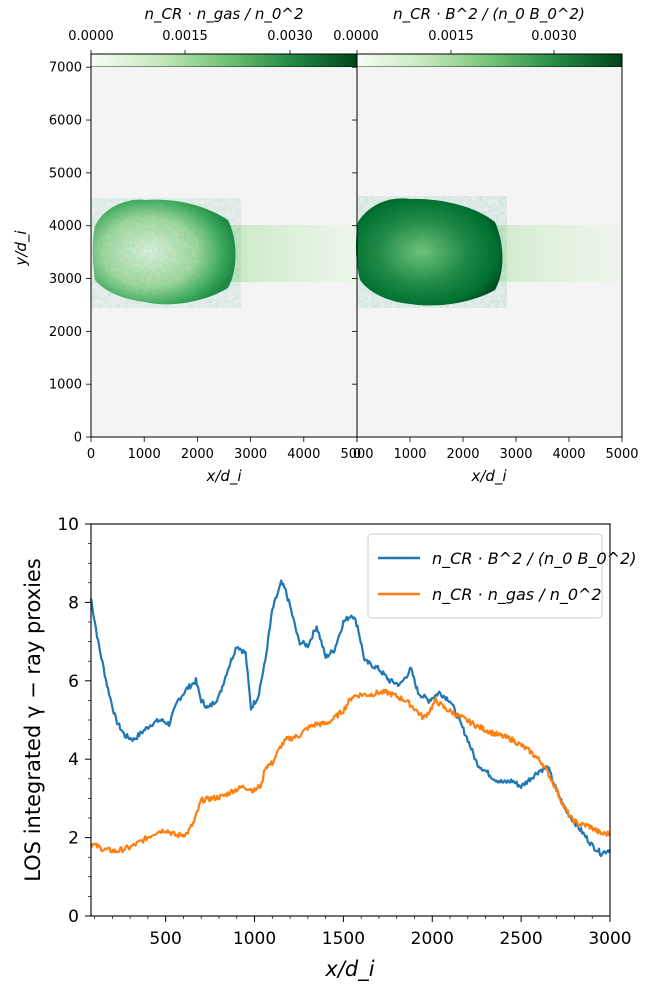 This screenshot has width=670, height=985. What do you see at coordinates (73, 682) in the screenshot?
I see `chart-y-tick-label: 6` at bounding box center [73, 682].